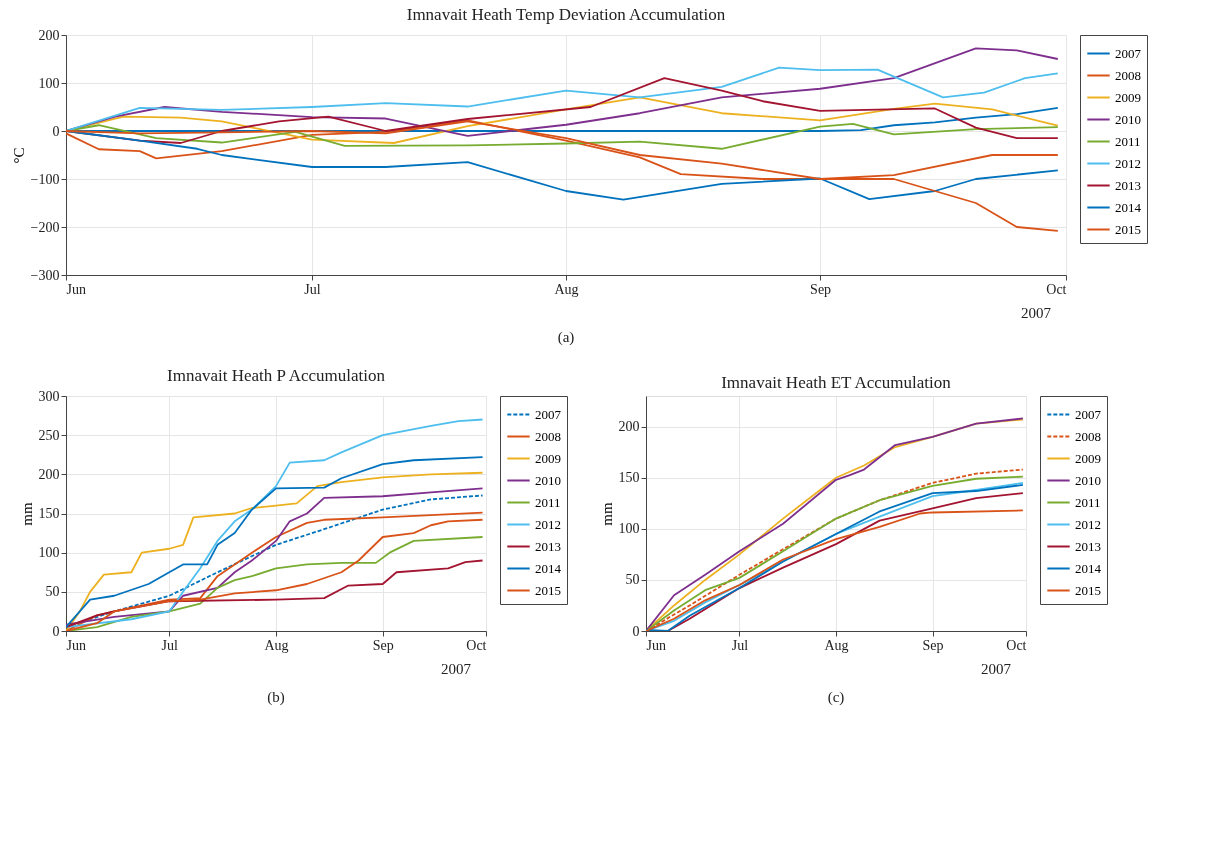 The height and width of the screenshot is (846, 1224). Describe the element at coordinates (276, 375) in the screenshot. I see `chart-title: Imnavait Heath P Accumulation` at that location.